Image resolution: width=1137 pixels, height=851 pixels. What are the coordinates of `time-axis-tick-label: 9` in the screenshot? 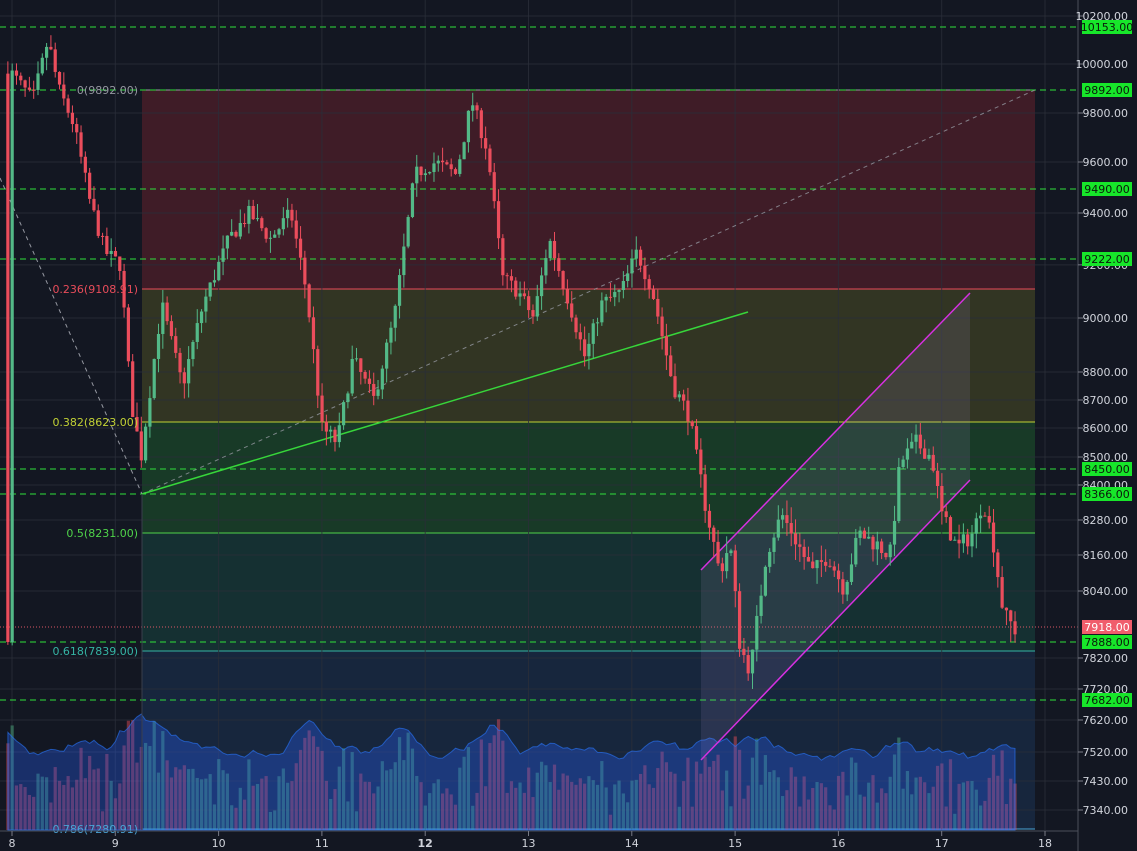 It's located at (115, 843).